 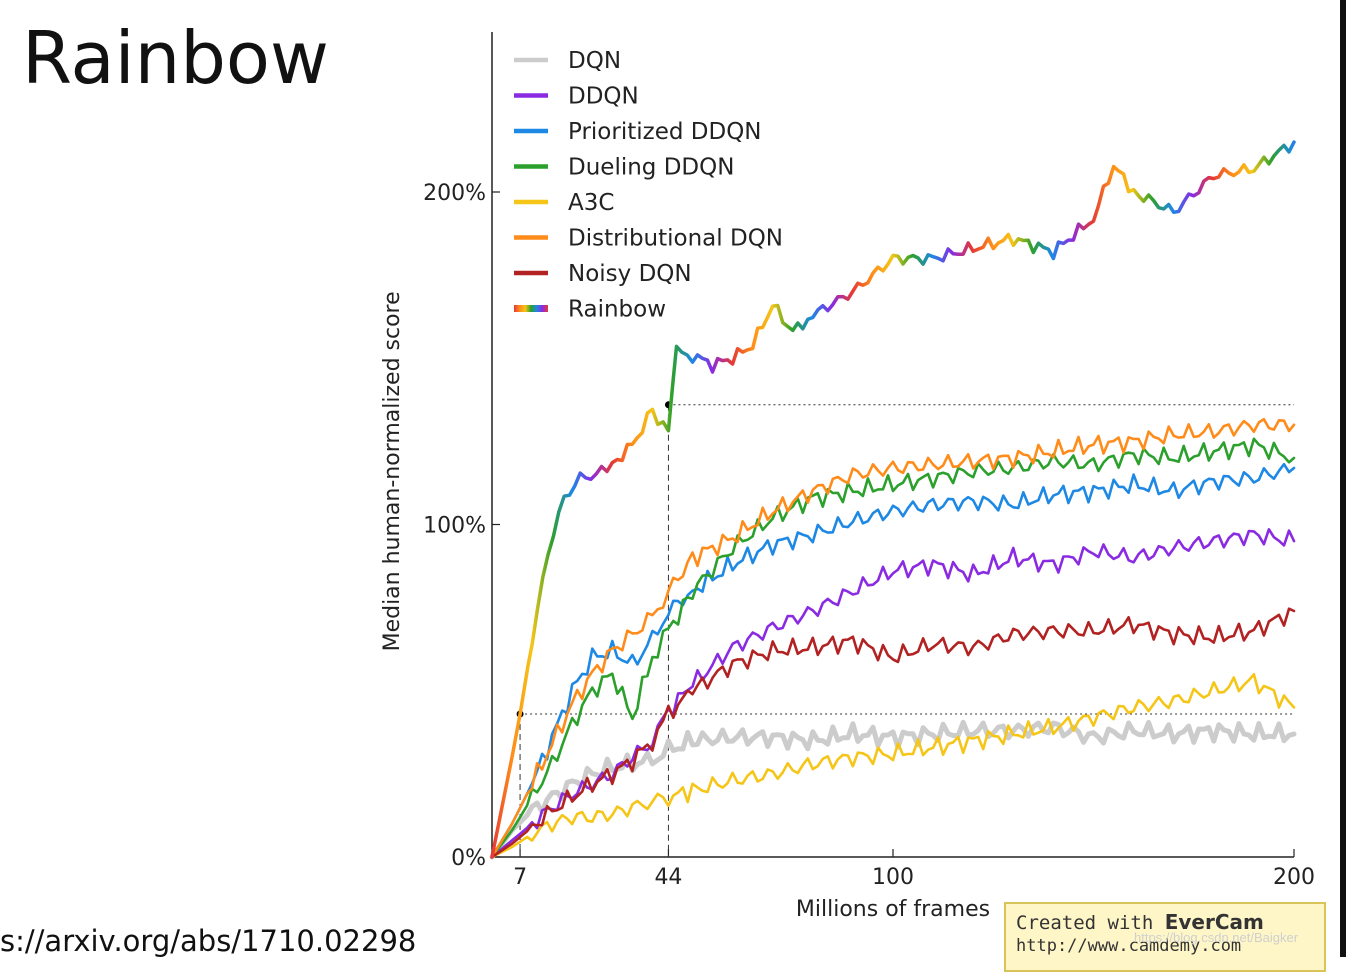 What do you see at coordinates (1214, 922) in the screenshot?
I see `evercam-brand: EverCam` at bounding box center [1214, 922].